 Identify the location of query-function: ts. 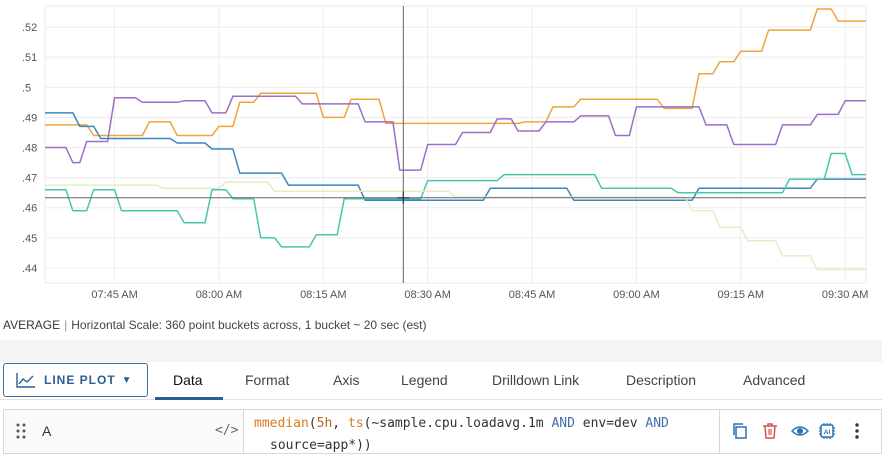
(355, 423).